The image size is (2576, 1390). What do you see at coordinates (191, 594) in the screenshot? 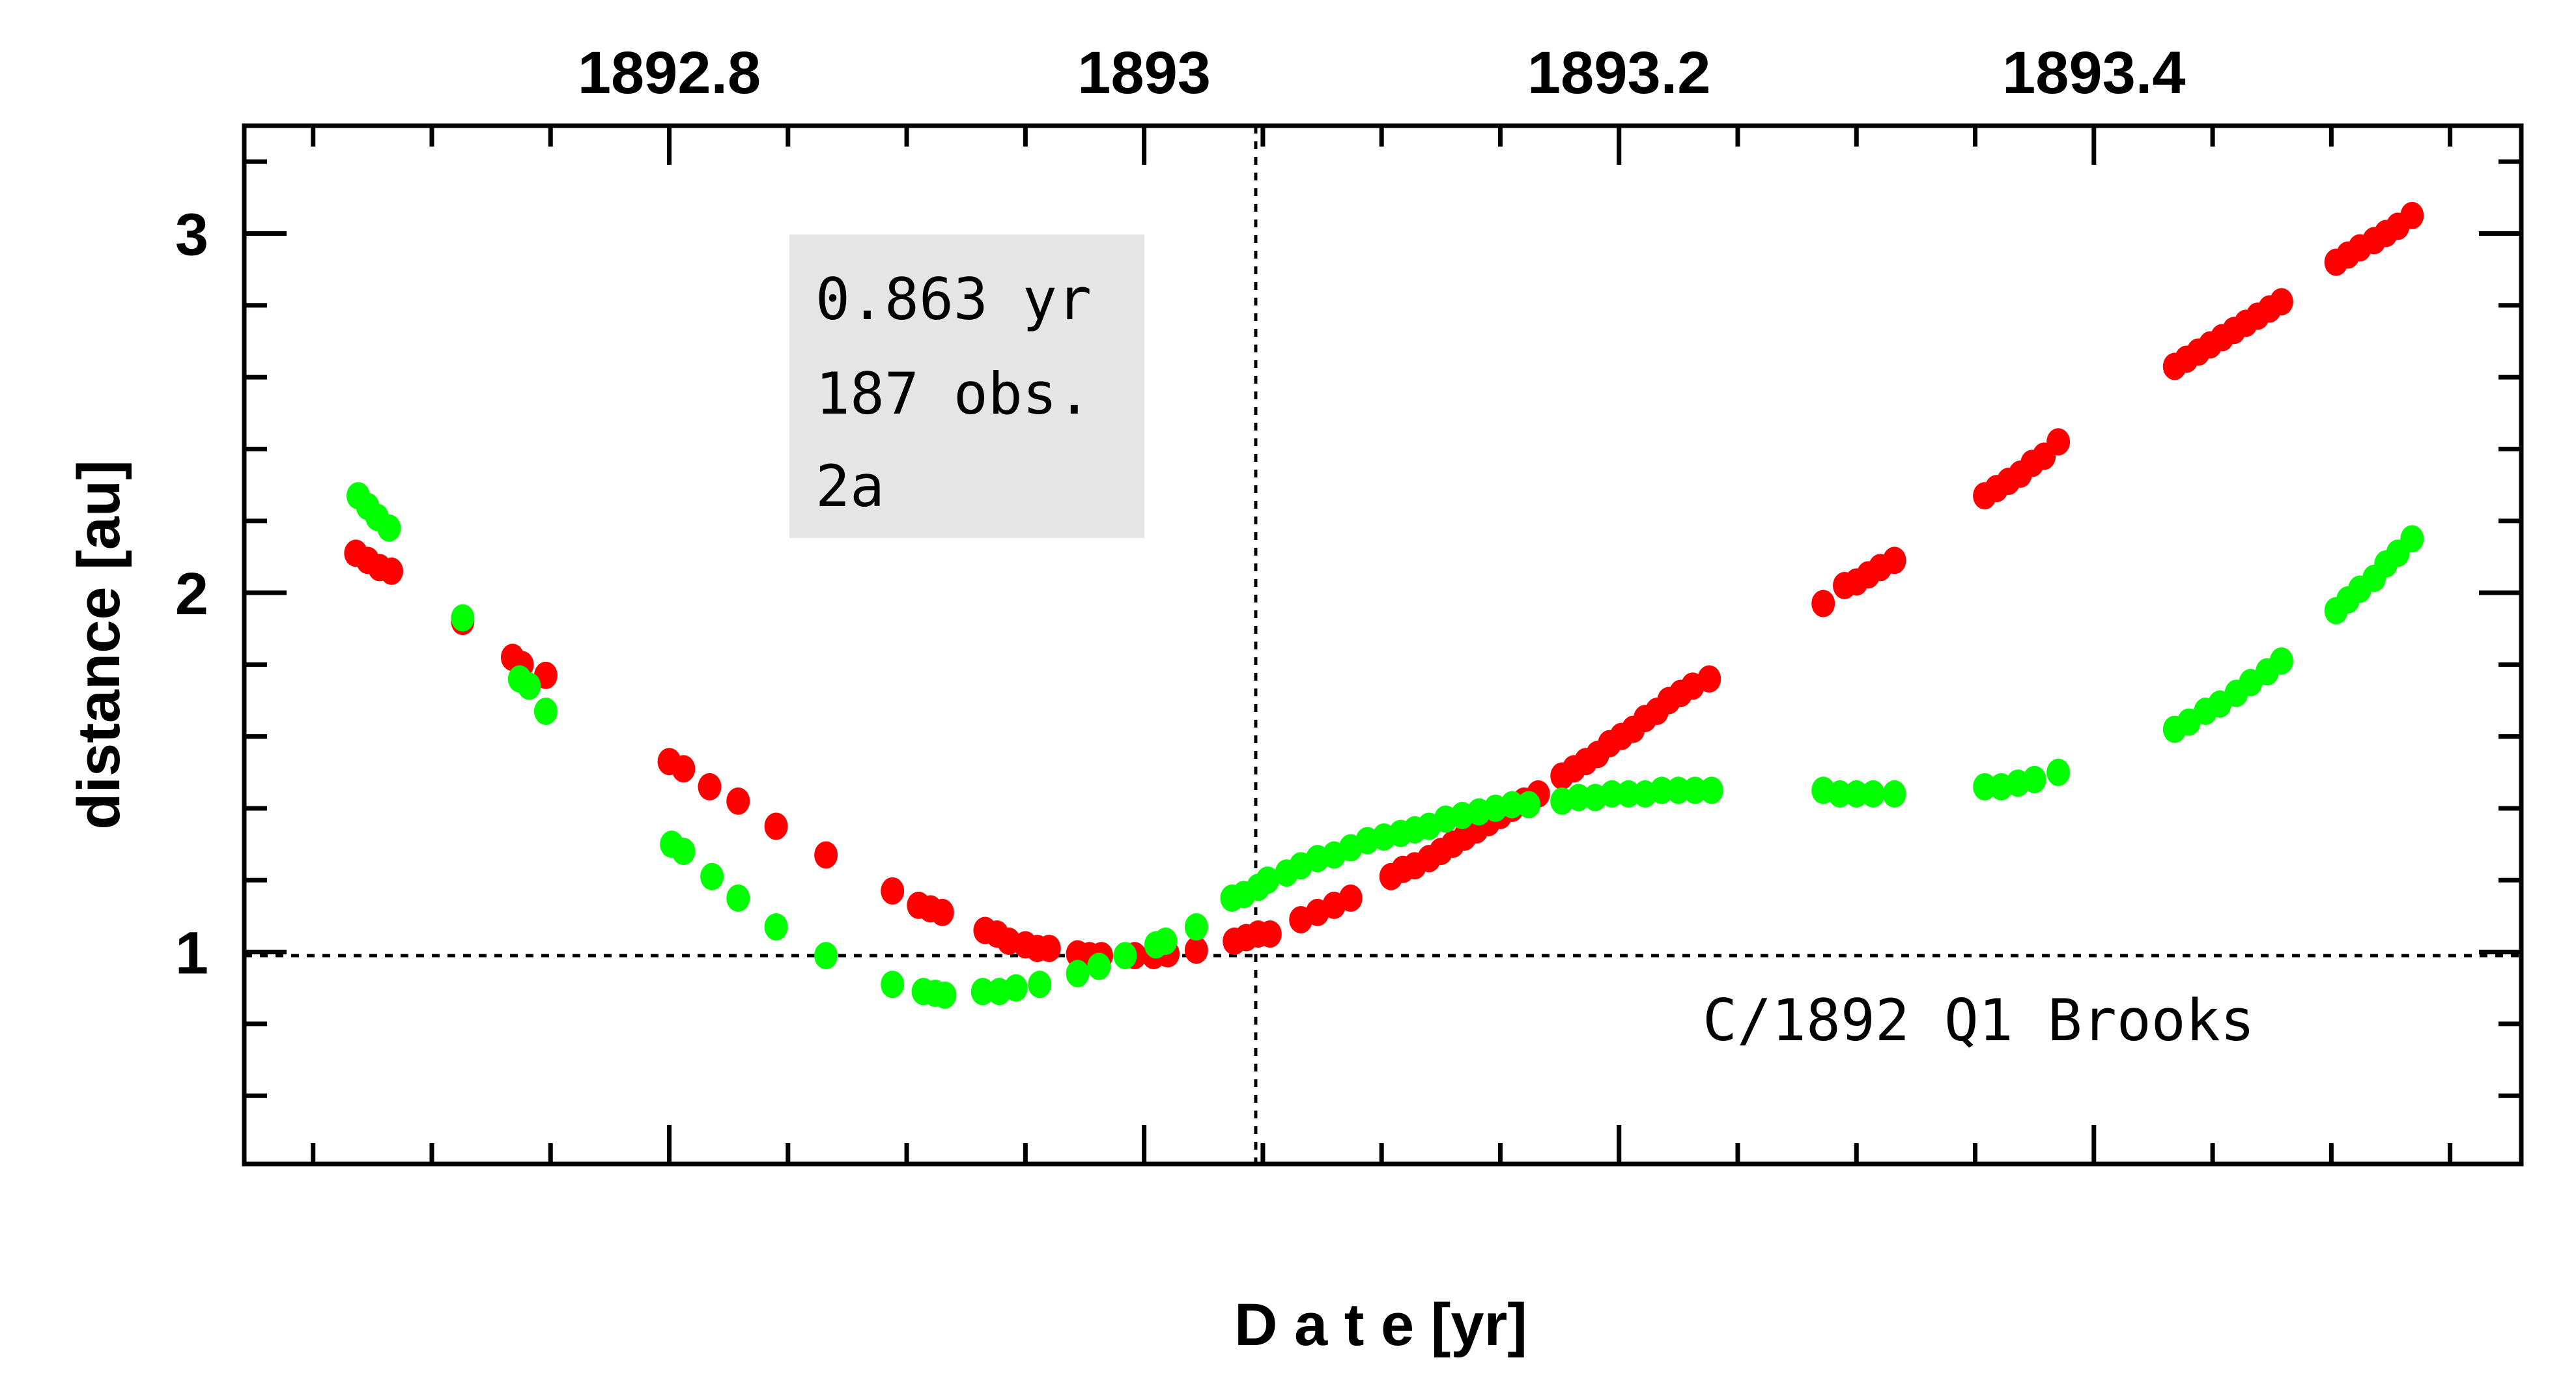
I see `y-tick-label: 2` at bounding box center [191, 594].